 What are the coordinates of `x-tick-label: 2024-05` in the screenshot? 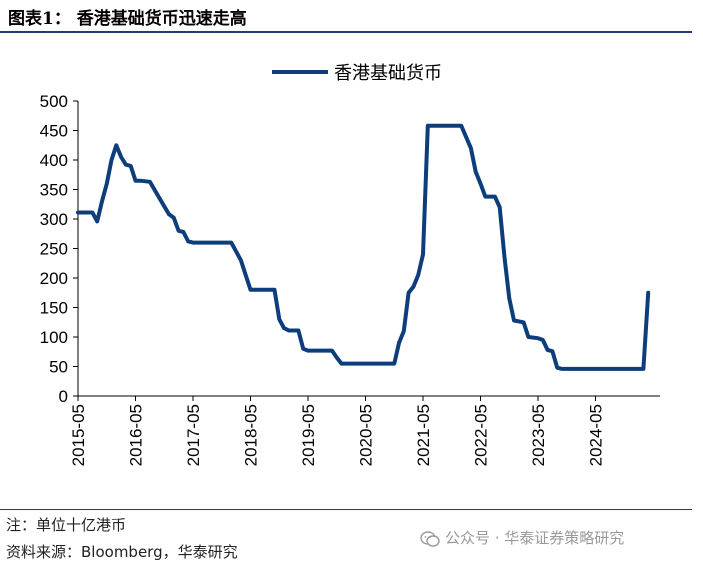 It's located at (596, 435).